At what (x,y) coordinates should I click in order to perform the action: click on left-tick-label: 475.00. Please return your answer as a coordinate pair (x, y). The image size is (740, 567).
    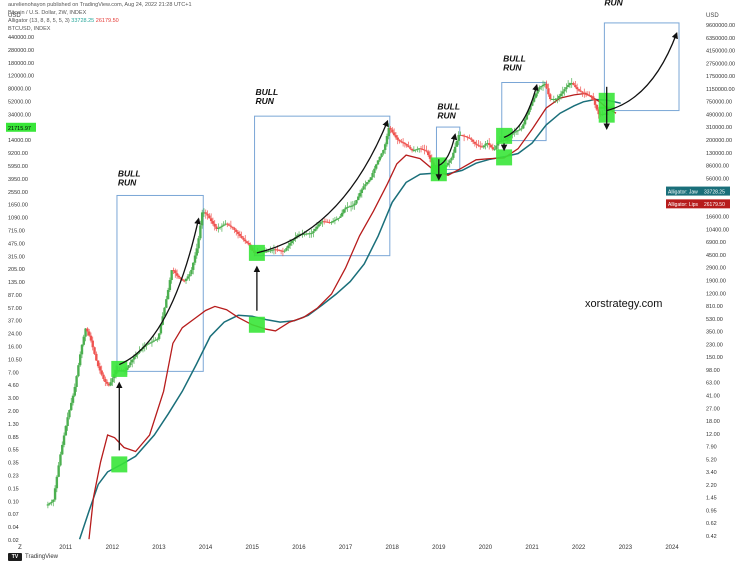
    Looking at the image, I should click on (16, 244).